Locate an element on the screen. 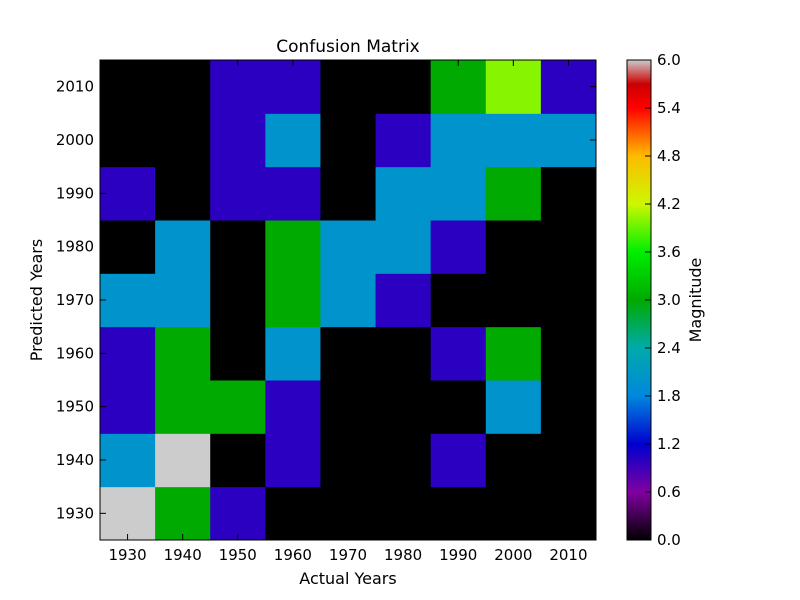  colorbar-ticks: 0.0 0.6 1.2 1.8 2.4 3.0 3.6 4.2 4.8 5.4 6.0 is located at coordinates (663, 300).